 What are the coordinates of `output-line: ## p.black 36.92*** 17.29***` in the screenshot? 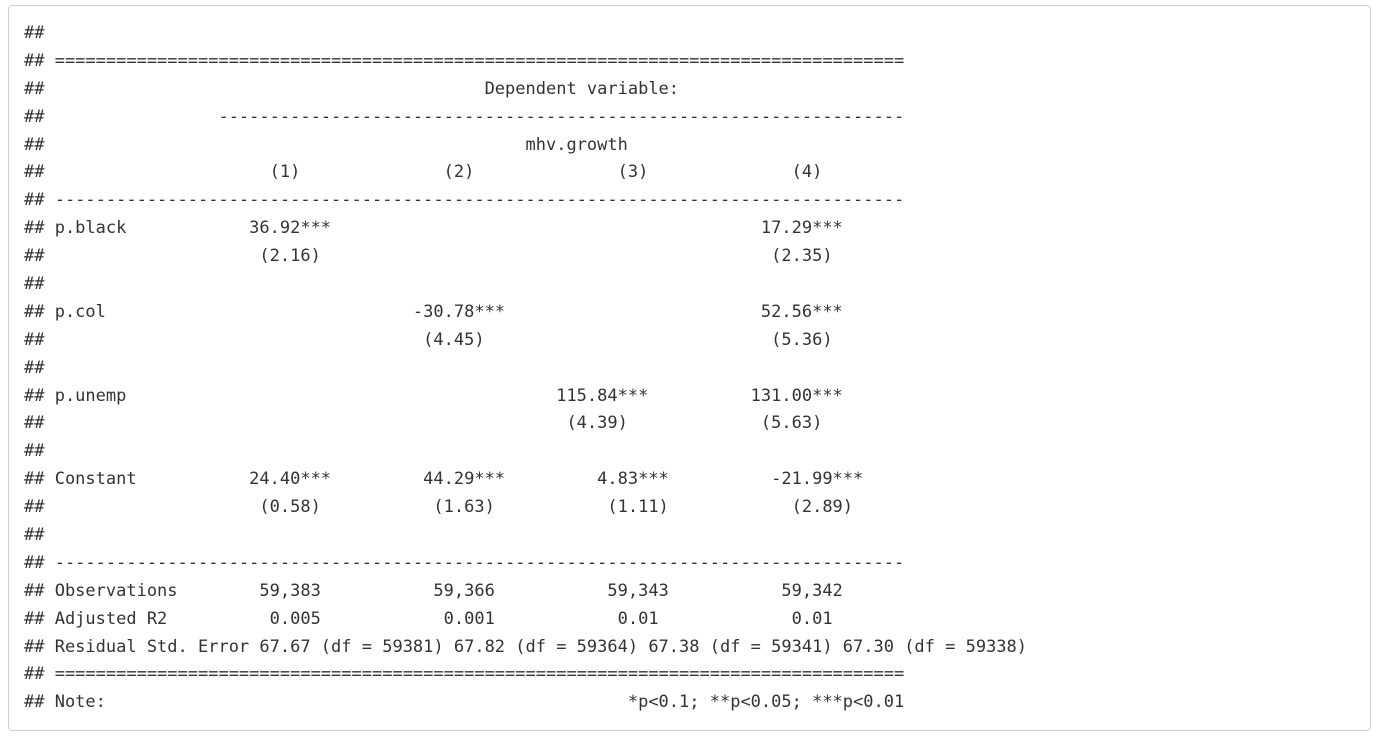 It's located at (433, 228).